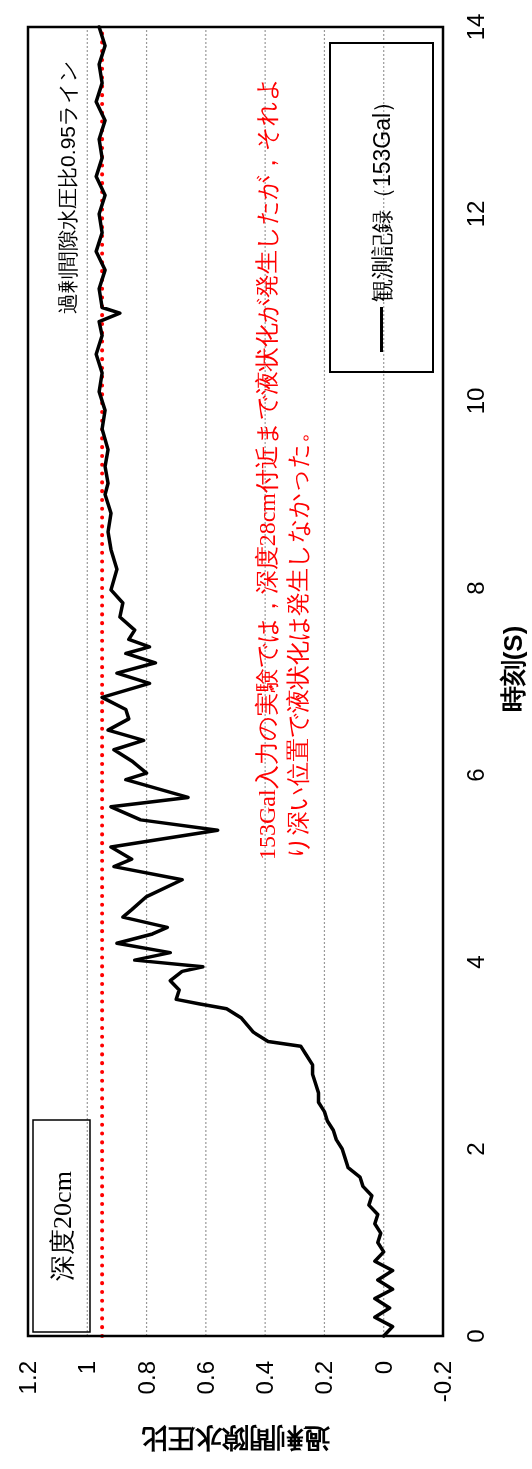  I want to click on y2-tick-label: 2, so click(475, 1149).